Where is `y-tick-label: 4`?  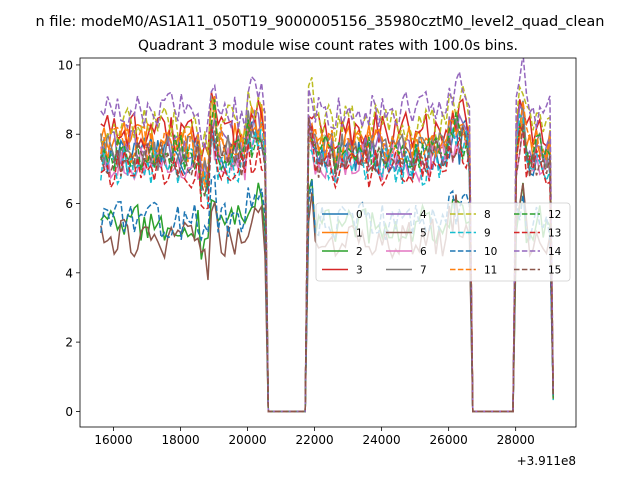
y-tick-label: 4 is located at coordinates (69, 273).